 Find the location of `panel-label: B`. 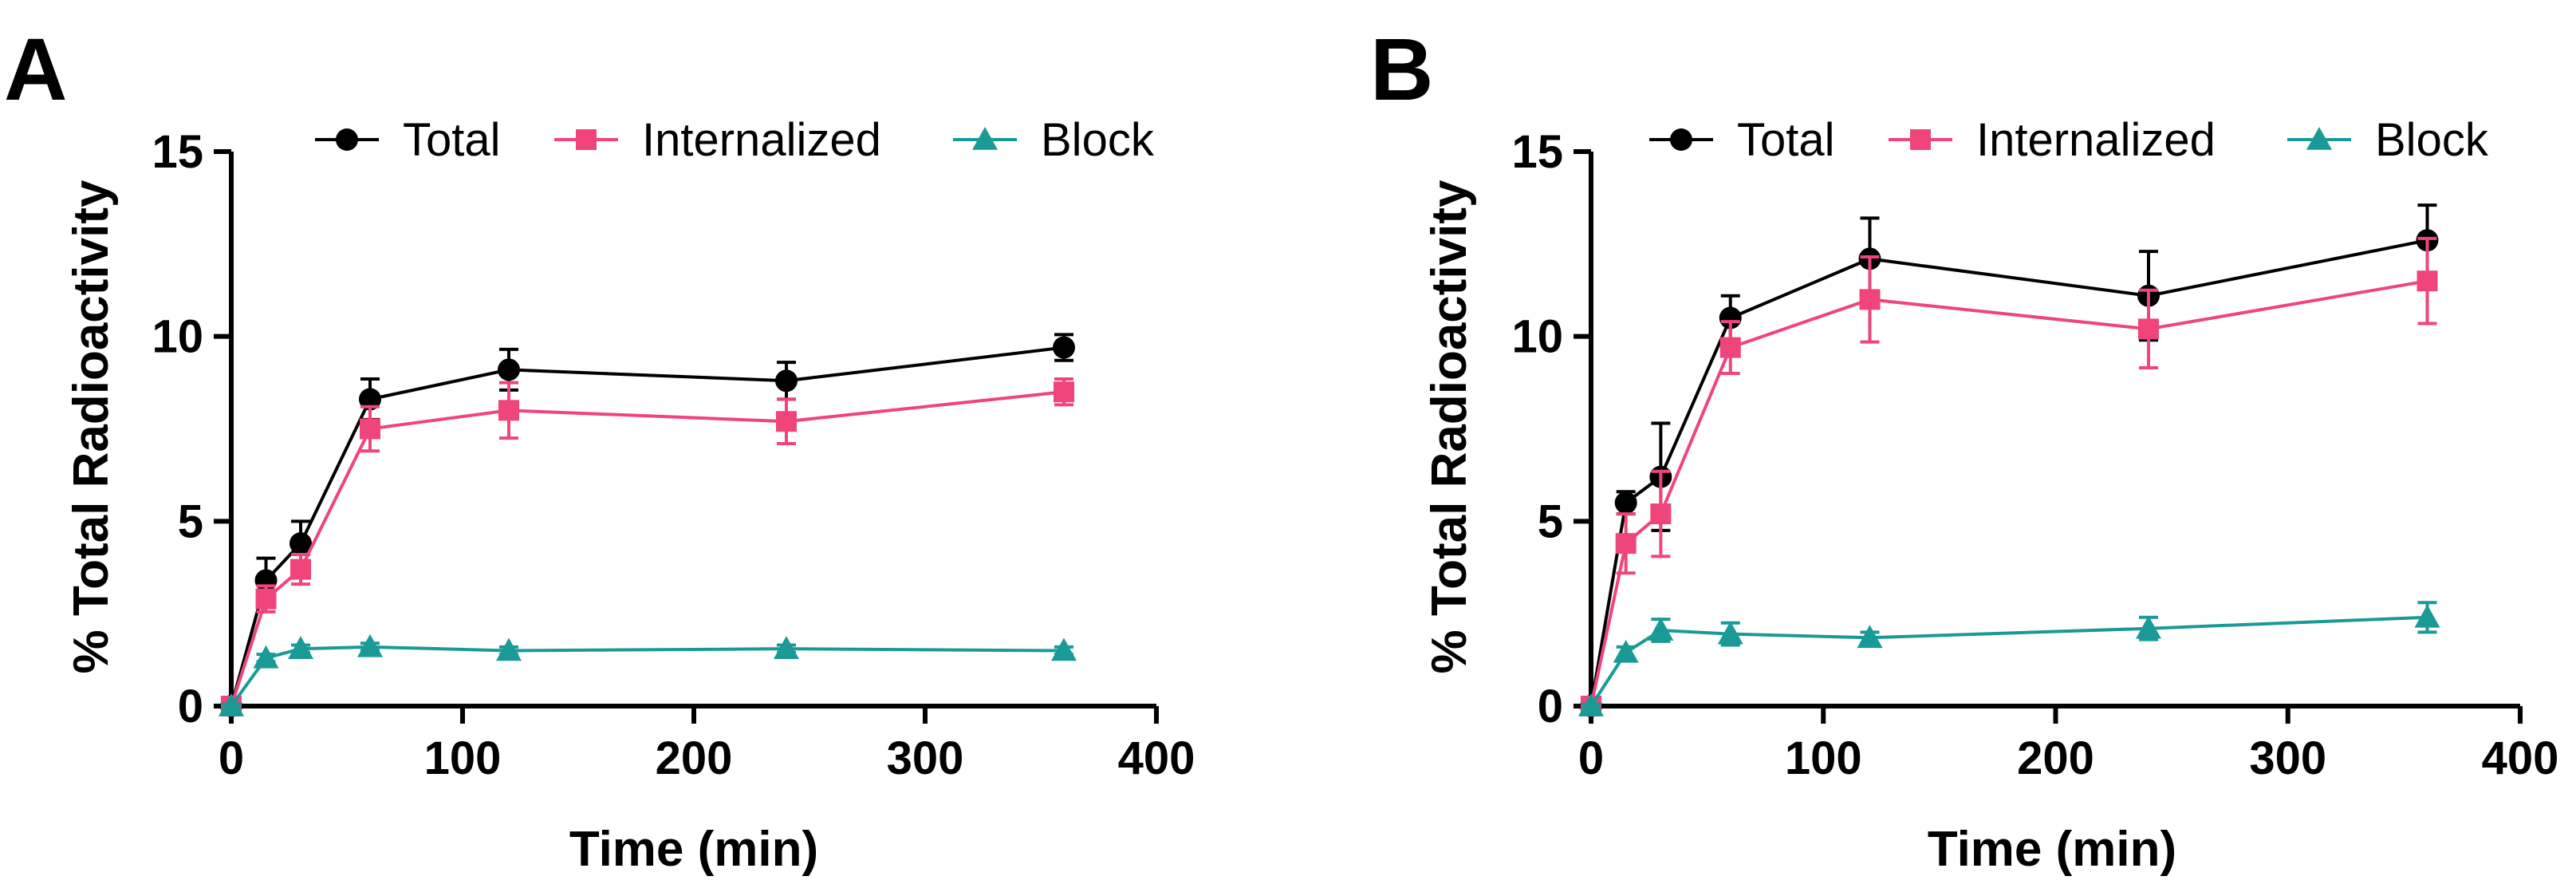

panel-label: B is located at coordinates (1401, 70).